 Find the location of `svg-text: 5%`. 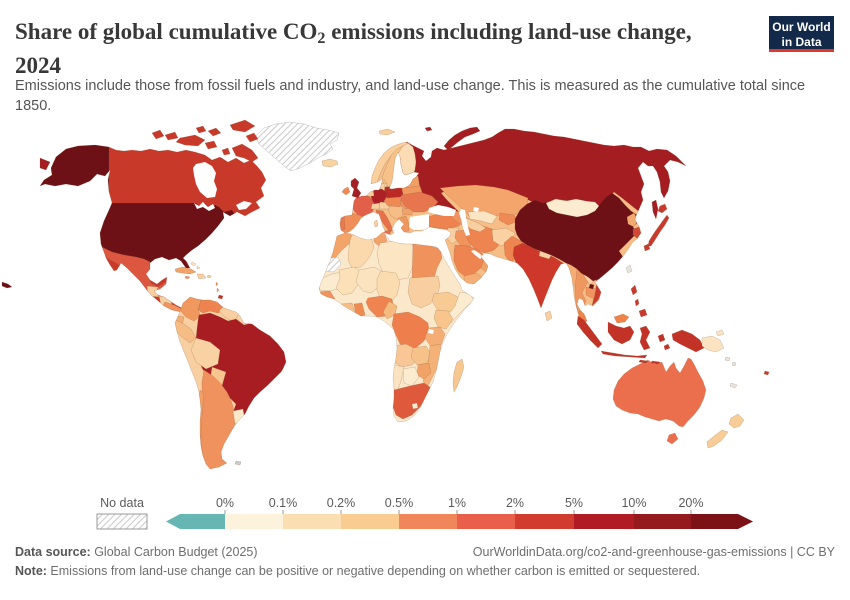

svg-text: 5% is located at coordinates (574, 503).